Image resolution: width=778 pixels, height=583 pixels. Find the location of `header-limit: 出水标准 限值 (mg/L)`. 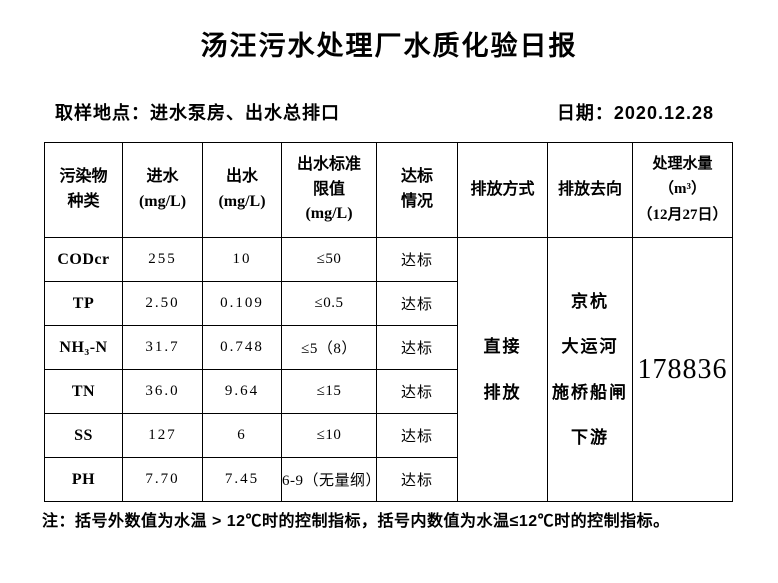

header-limit: 出水标准 限值 (mg/L) is located at coordinates (329, 190).